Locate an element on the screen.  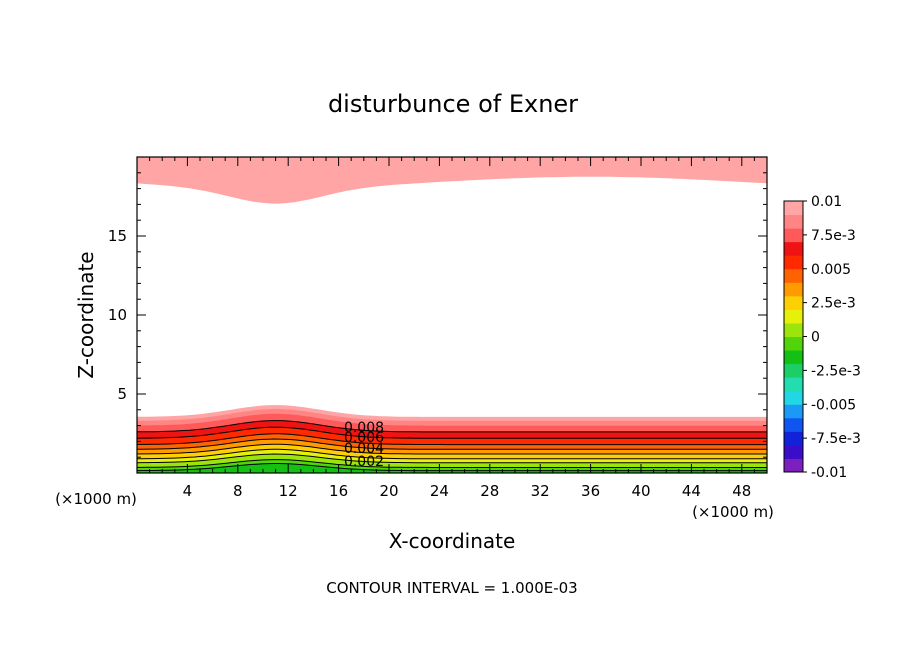
colorbar-label: 7.5e-3 is located at coordinates (833, 236).